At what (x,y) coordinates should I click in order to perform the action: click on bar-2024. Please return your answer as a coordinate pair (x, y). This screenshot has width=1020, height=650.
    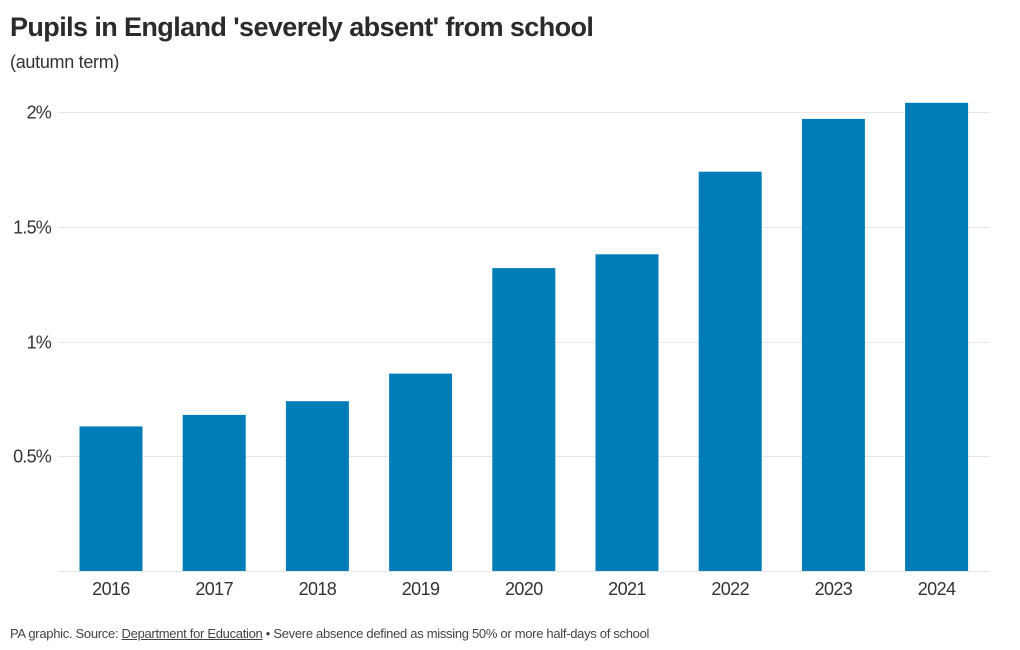
    Looking at the image, I should click on (937, 337).